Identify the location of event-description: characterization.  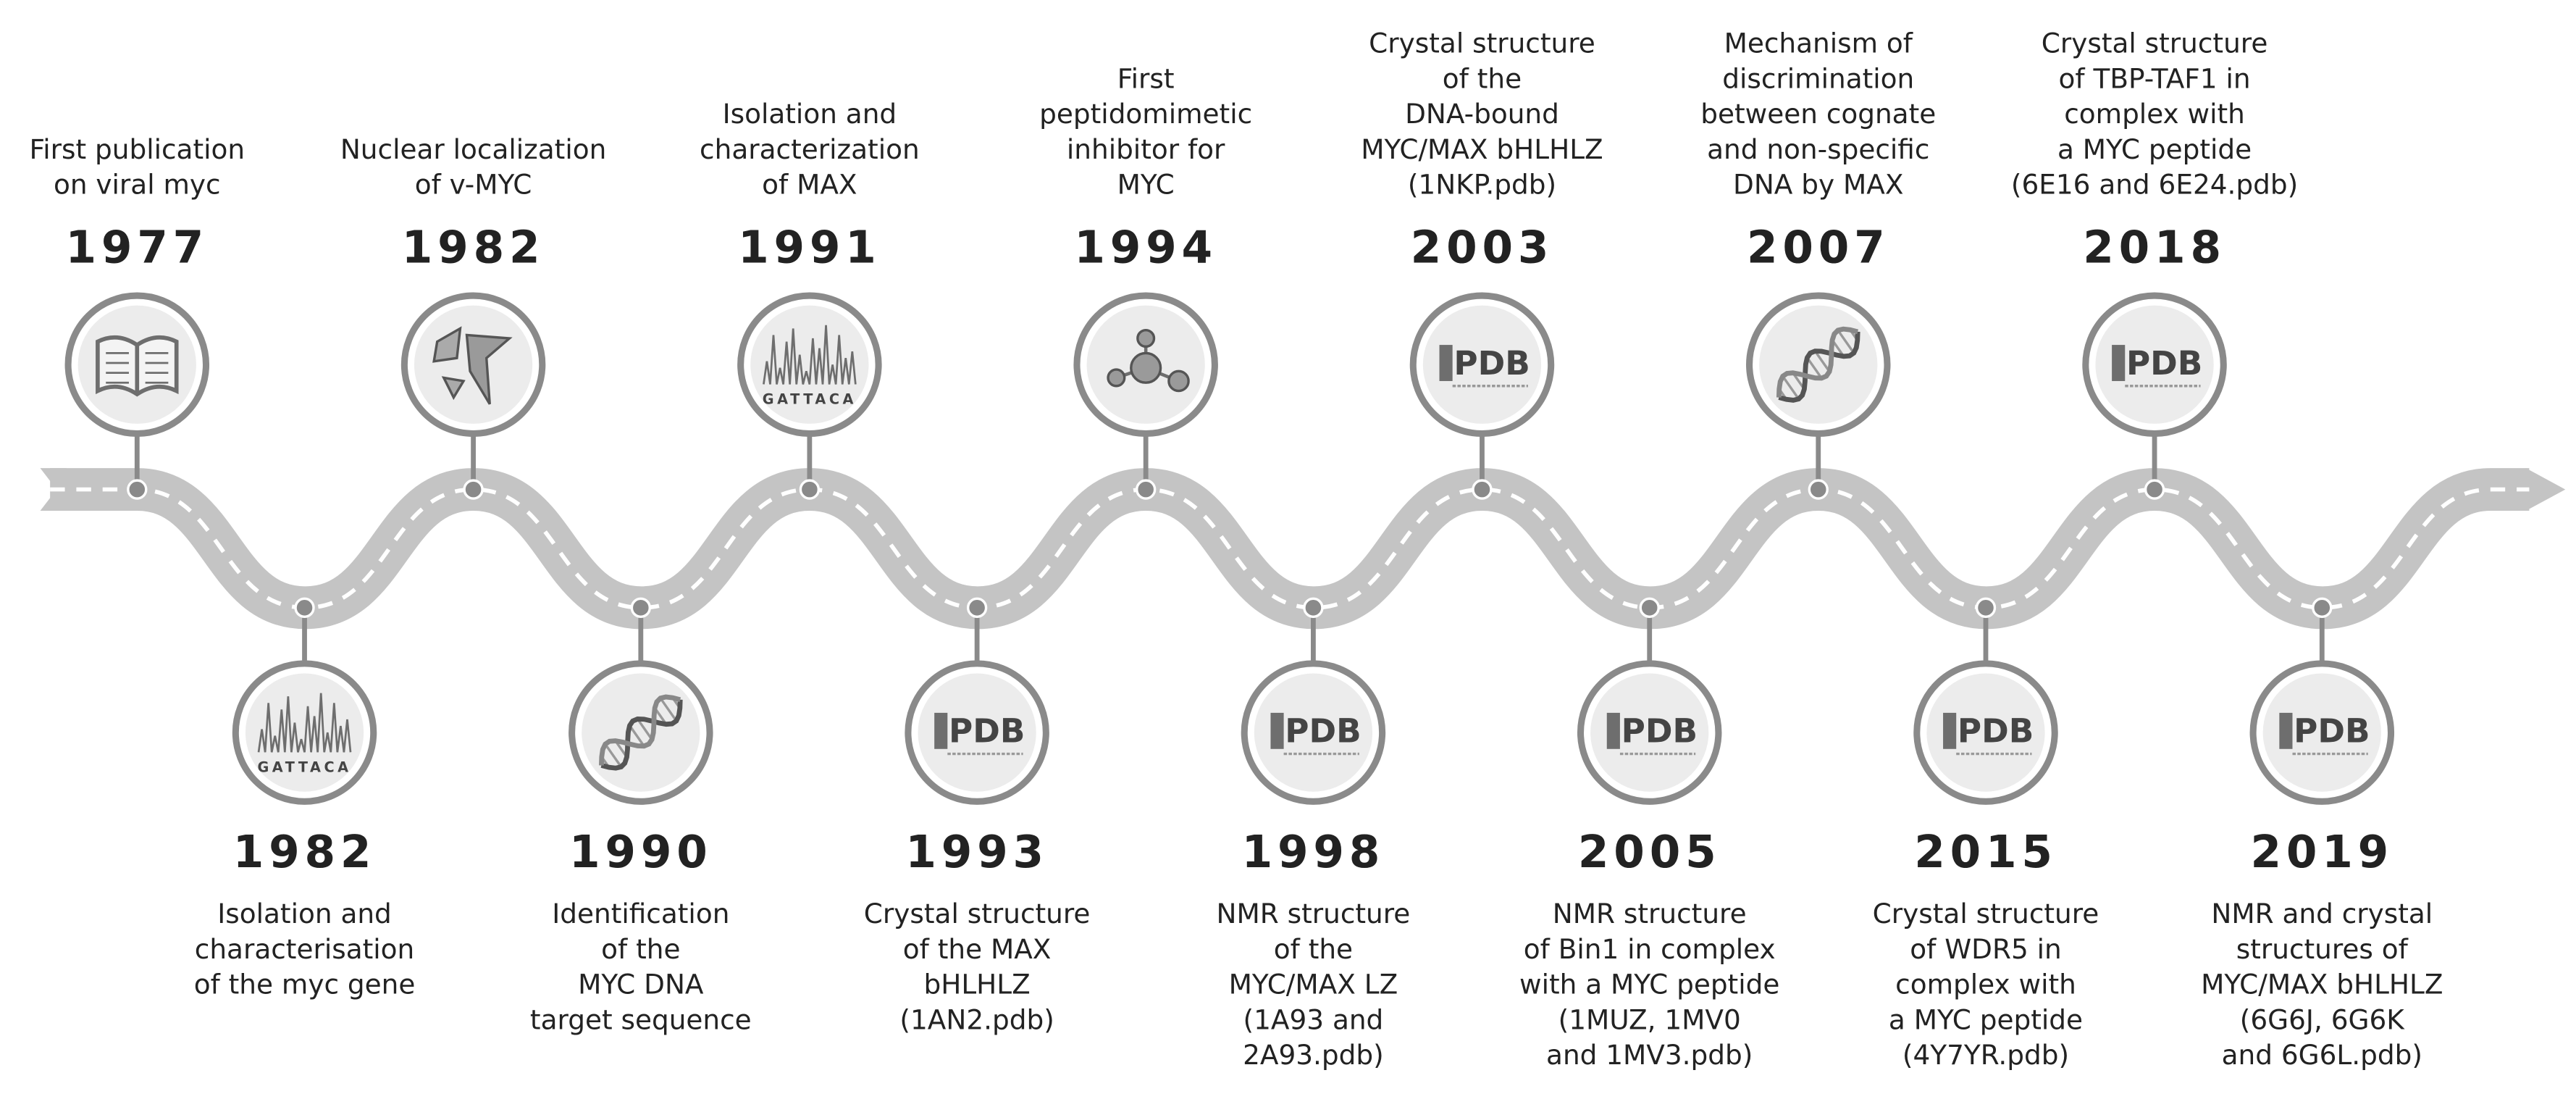
(810, 149).